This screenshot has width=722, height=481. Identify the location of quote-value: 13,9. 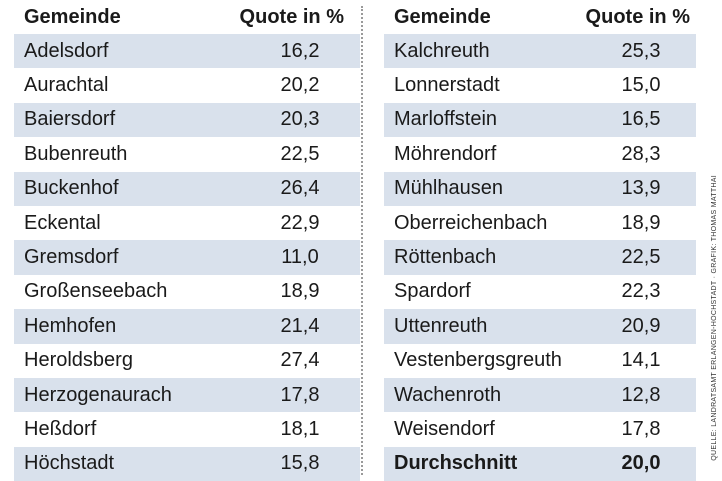
(641, 188).